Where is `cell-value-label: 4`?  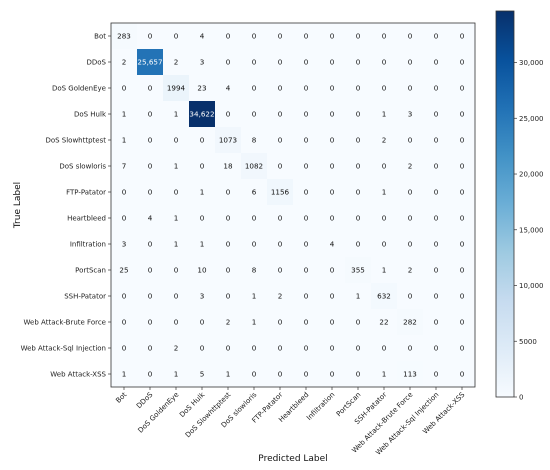
cell-value-label: 4 is located at coordinates (150, 218).